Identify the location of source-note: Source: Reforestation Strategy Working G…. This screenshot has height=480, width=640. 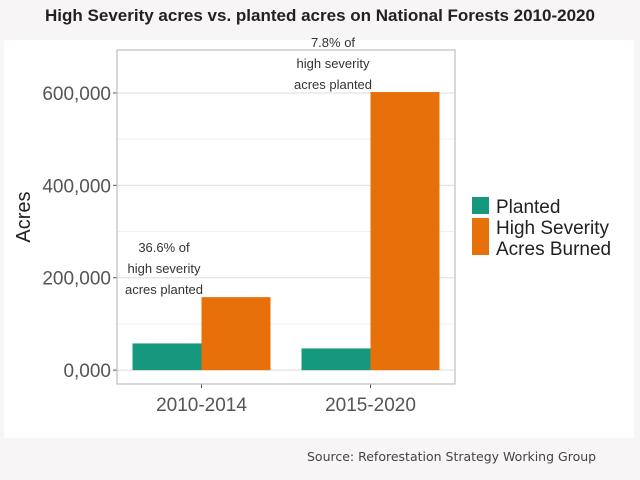
(452, 456).